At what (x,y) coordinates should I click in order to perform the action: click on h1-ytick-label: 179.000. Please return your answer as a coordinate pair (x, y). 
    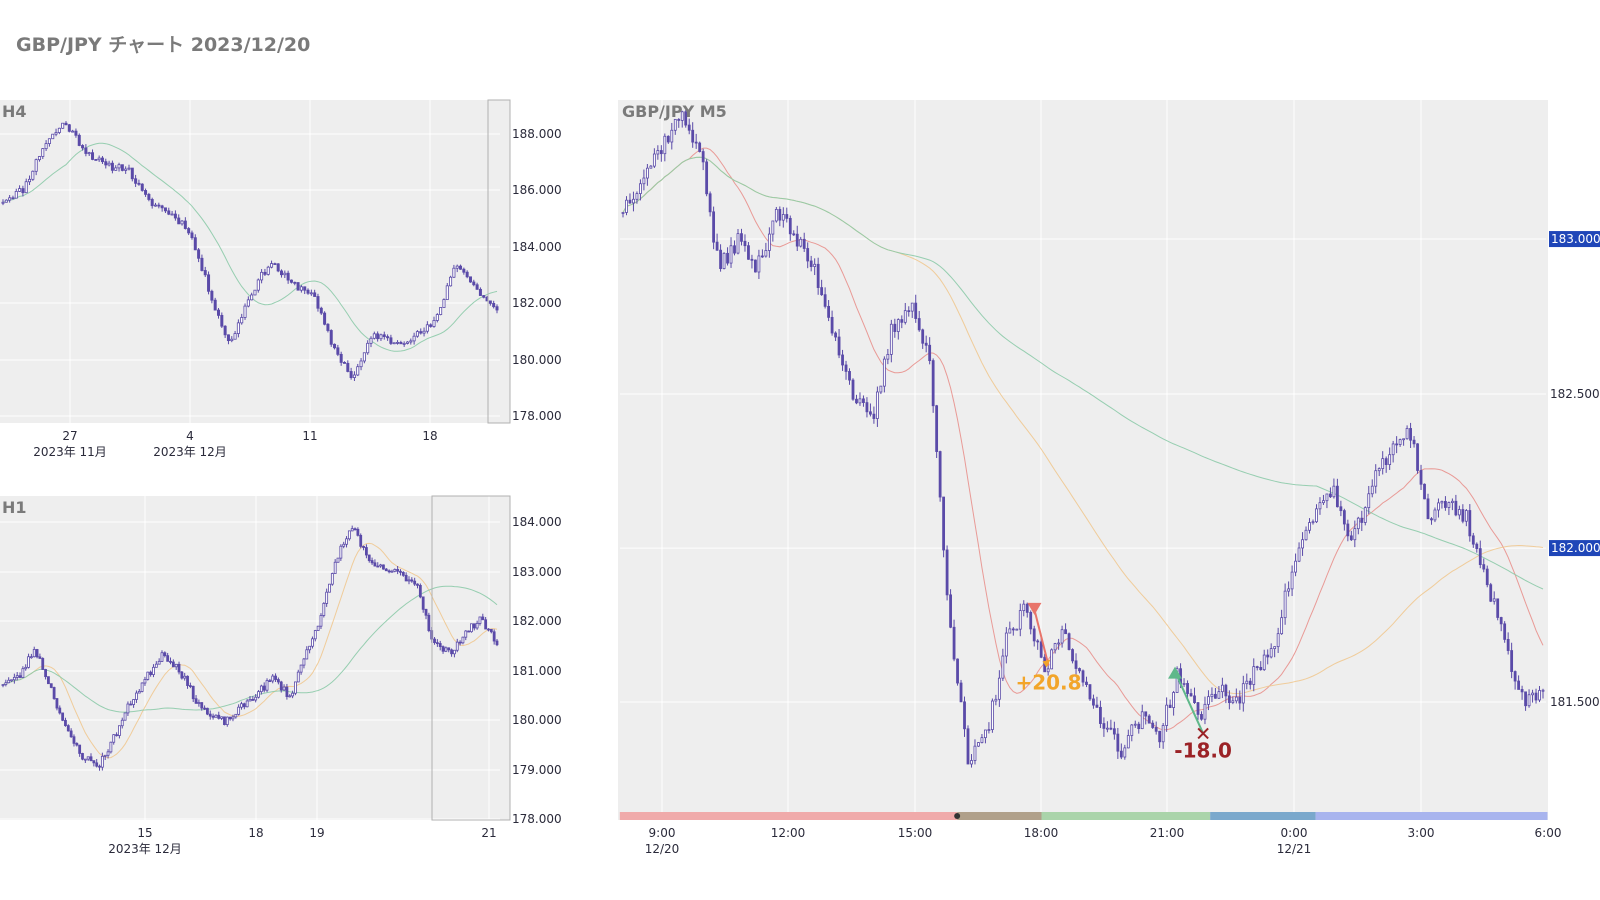
    Looking at the image, I should click on (537, 770).